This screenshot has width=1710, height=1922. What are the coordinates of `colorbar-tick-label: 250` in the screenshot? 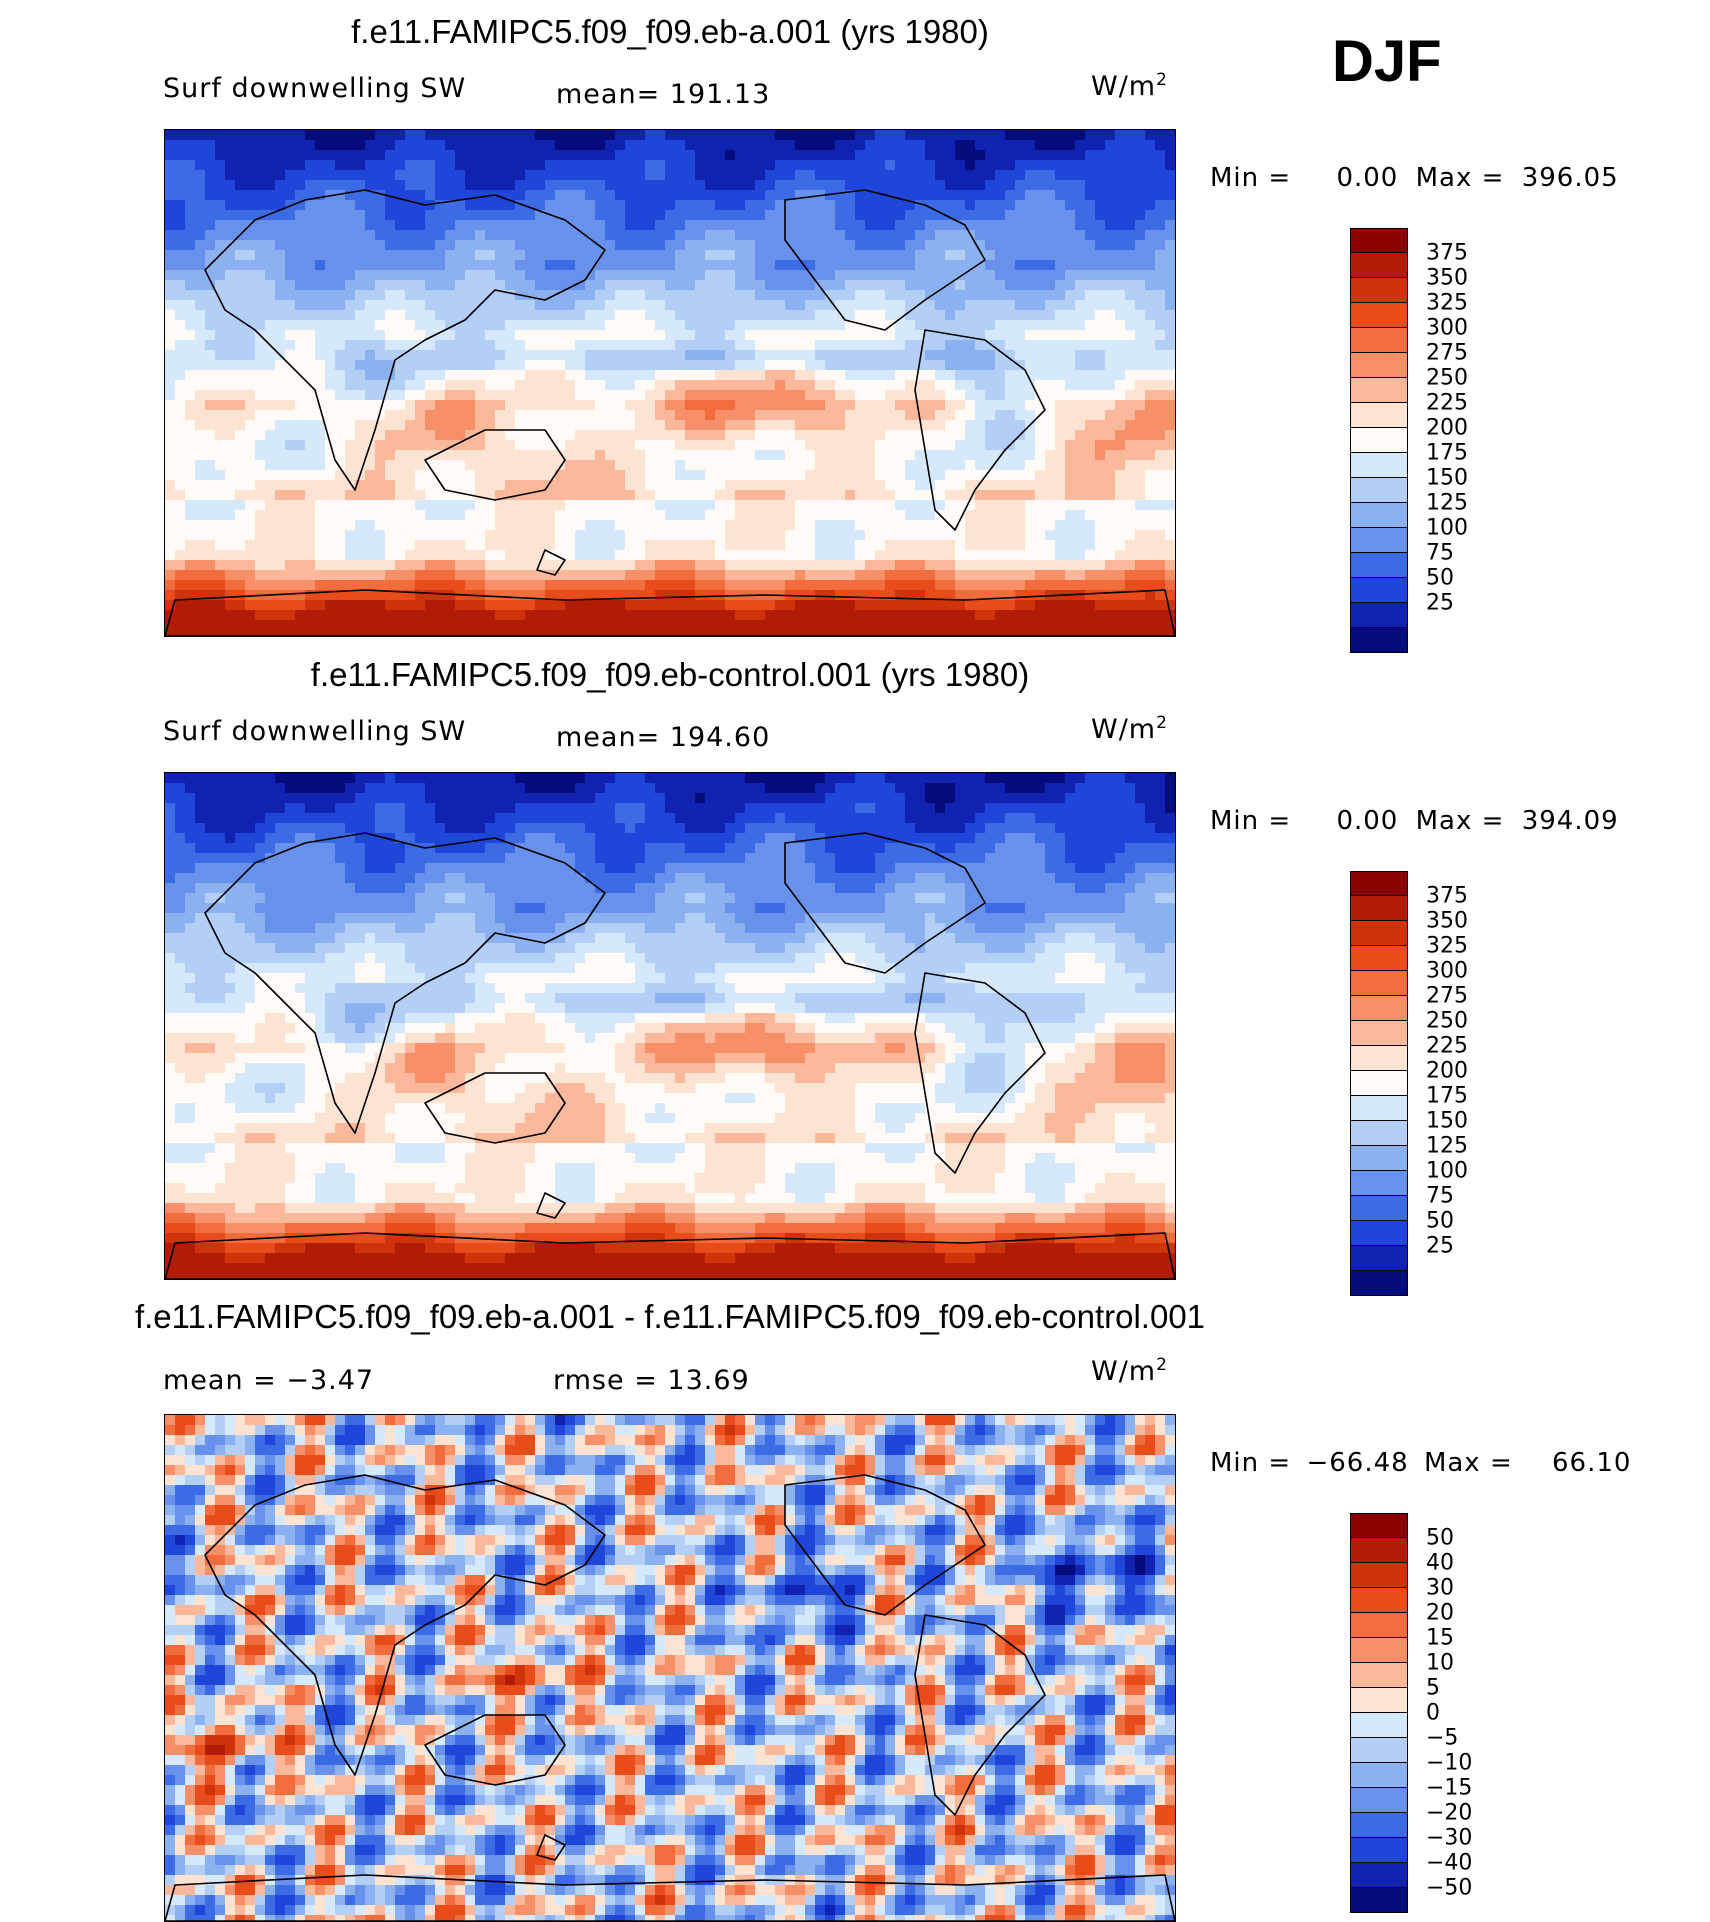 It's located at (1447, 1021).